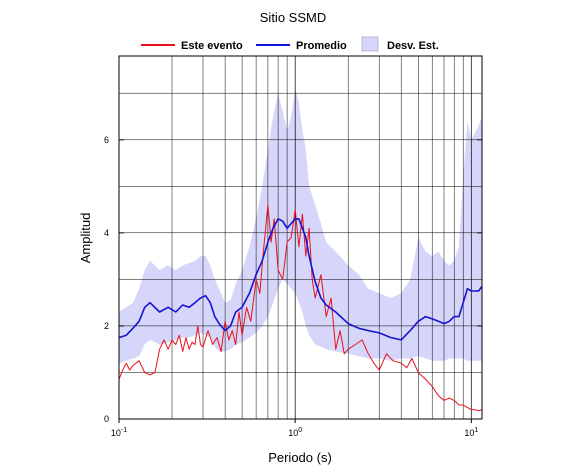 Image resolution: width=586 pixels, height=475 pixels. I want to click on legend-event-label: Este evento, so click(212, 46).